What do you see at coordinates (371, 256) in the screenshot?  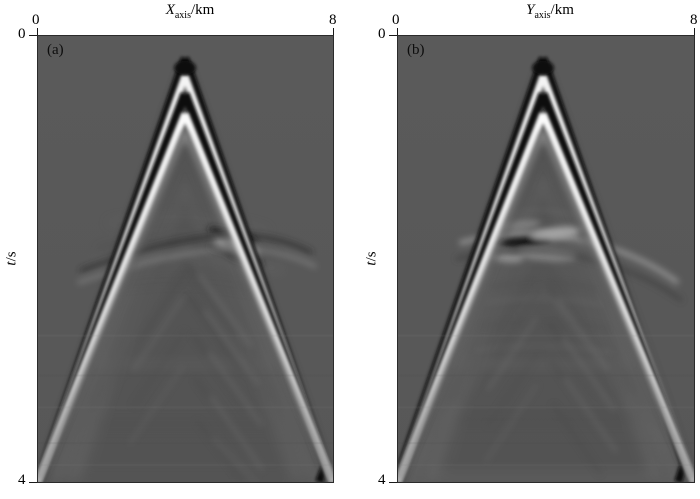 I see `panel-b-y-axis-unit: /s` at bounding box center [371, 256].